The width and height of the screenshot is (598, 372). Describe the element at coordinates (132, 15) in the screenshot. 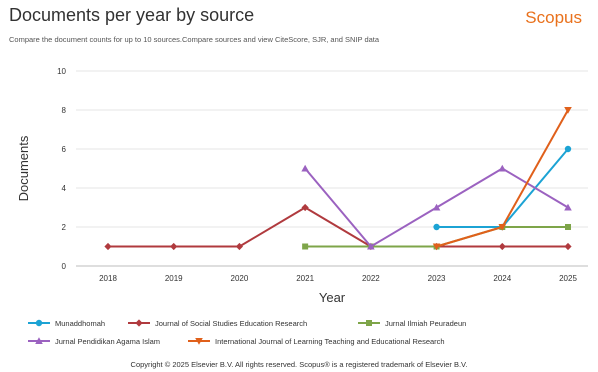

I see `chart-title: Documents per year by source` at that location.